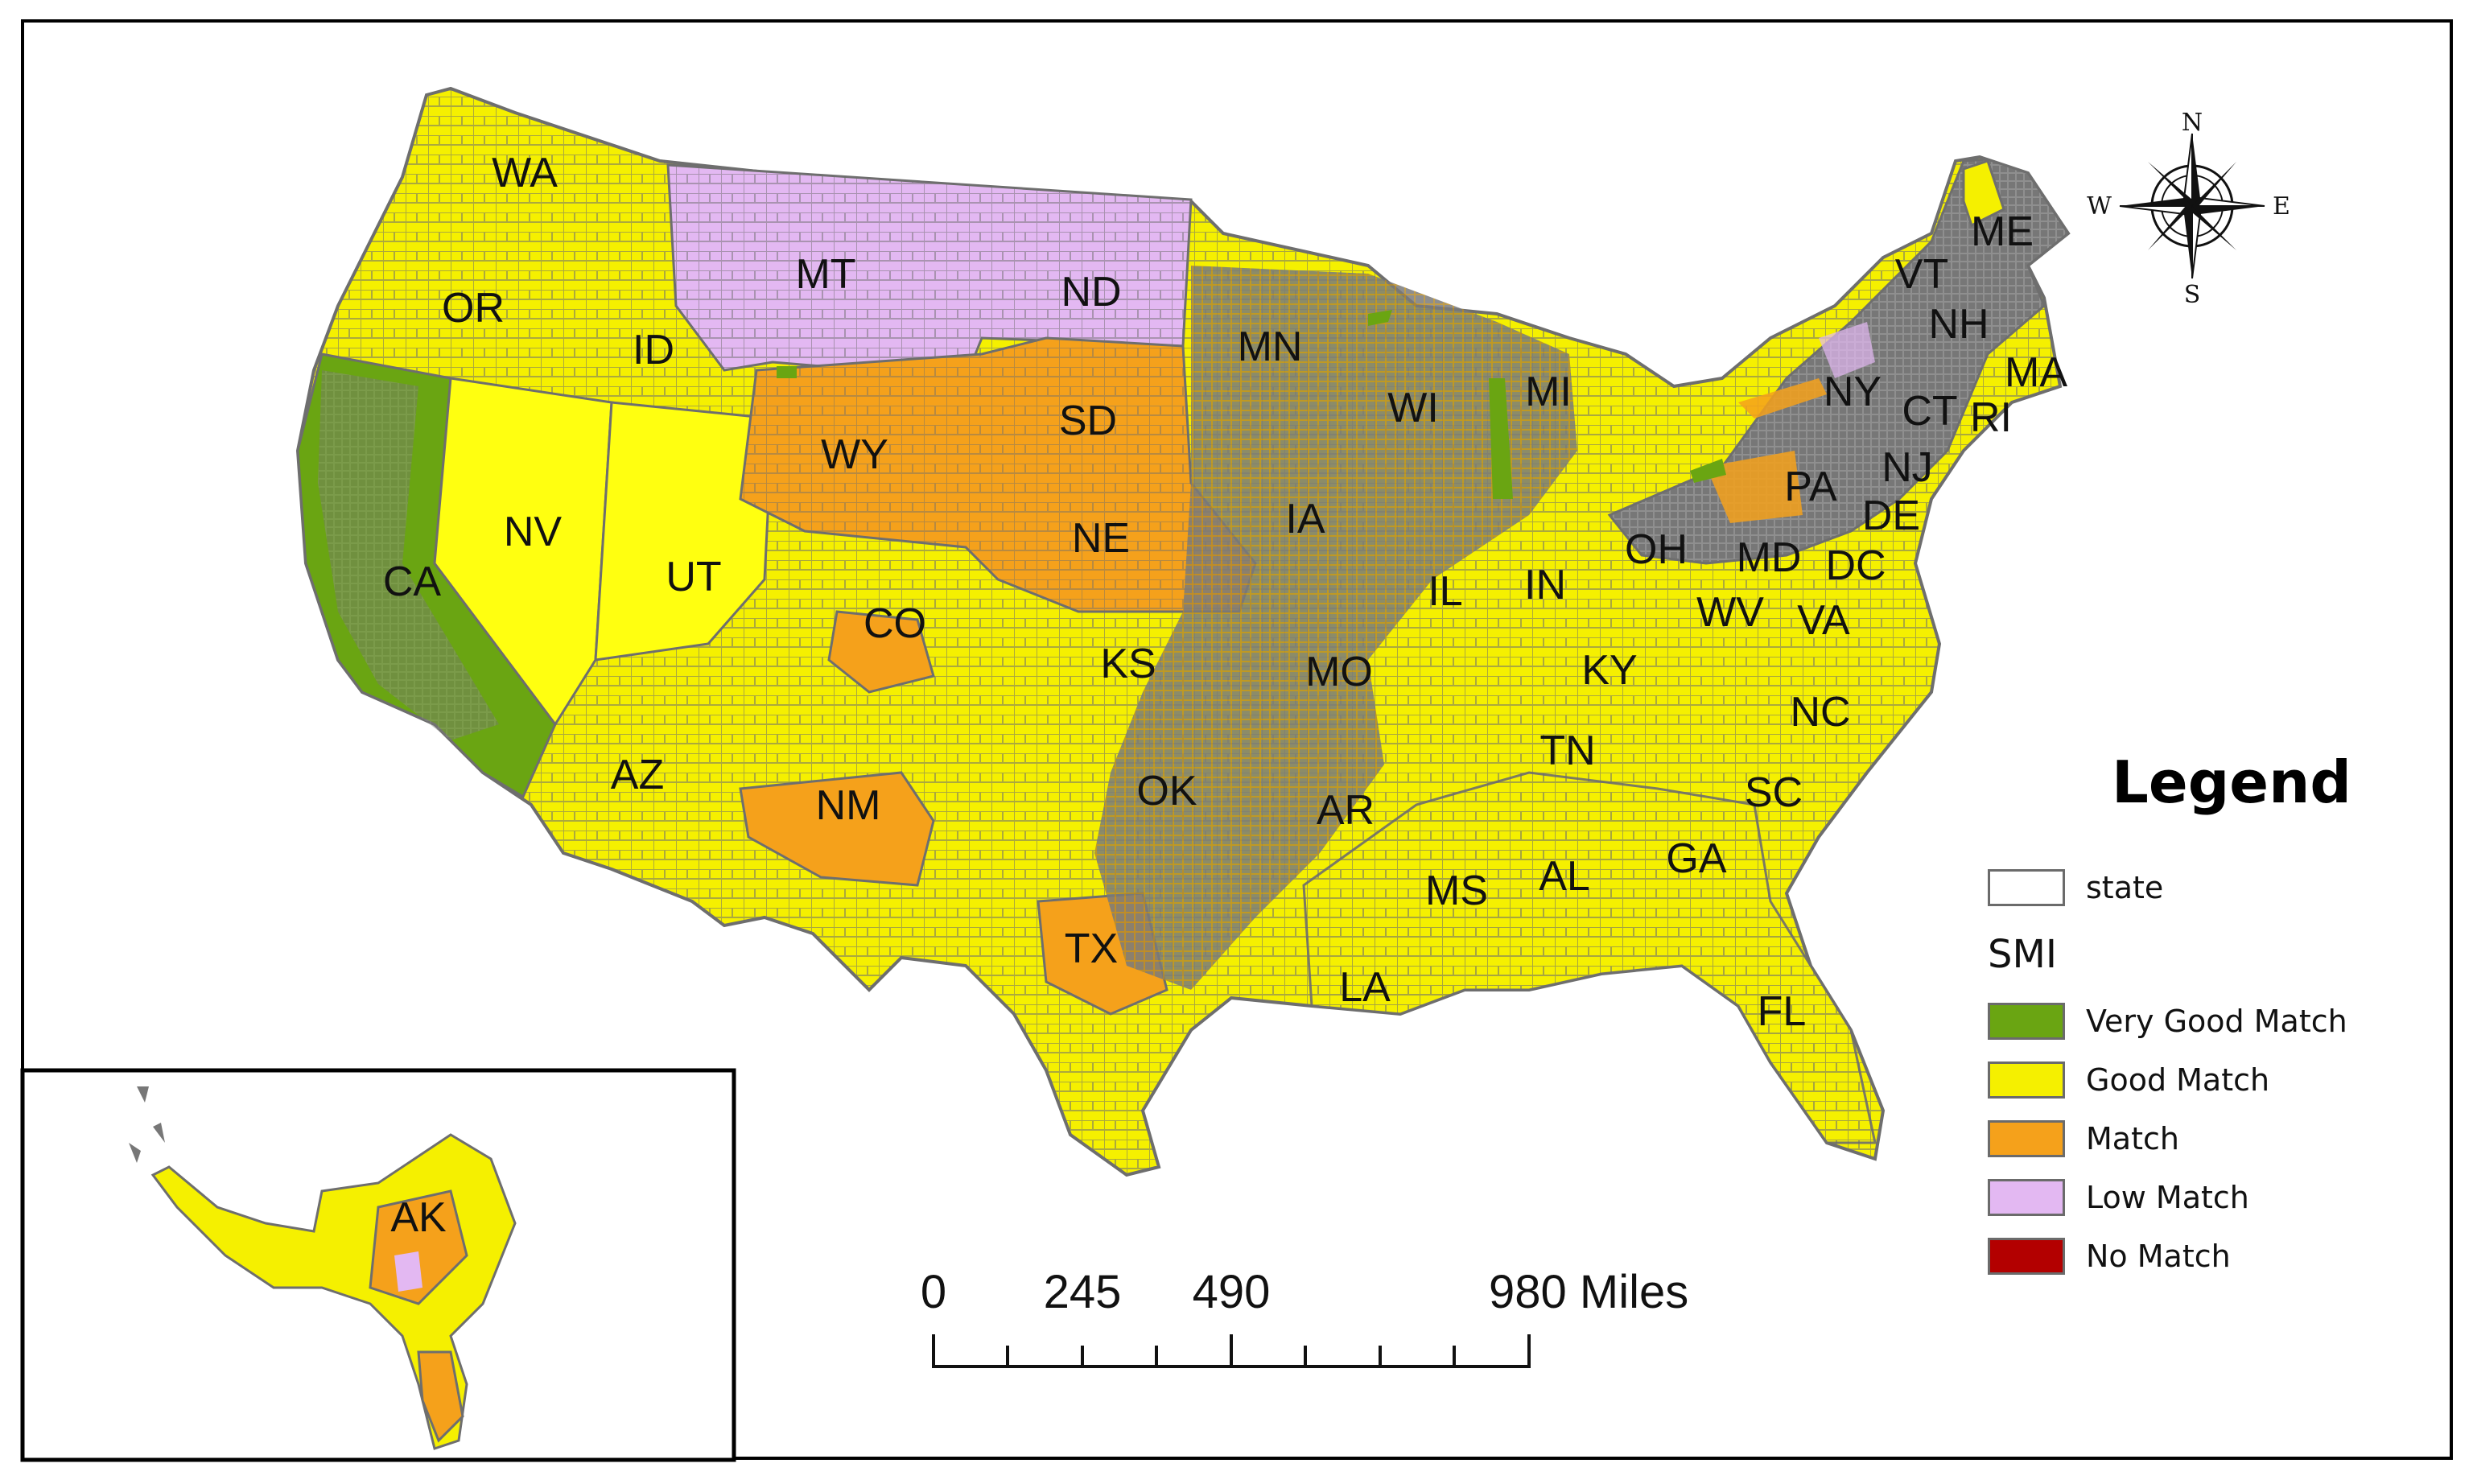  Describe the element at coordinates (854, 454) in the screenshot. I see `state-label-wy: WY` at that location.